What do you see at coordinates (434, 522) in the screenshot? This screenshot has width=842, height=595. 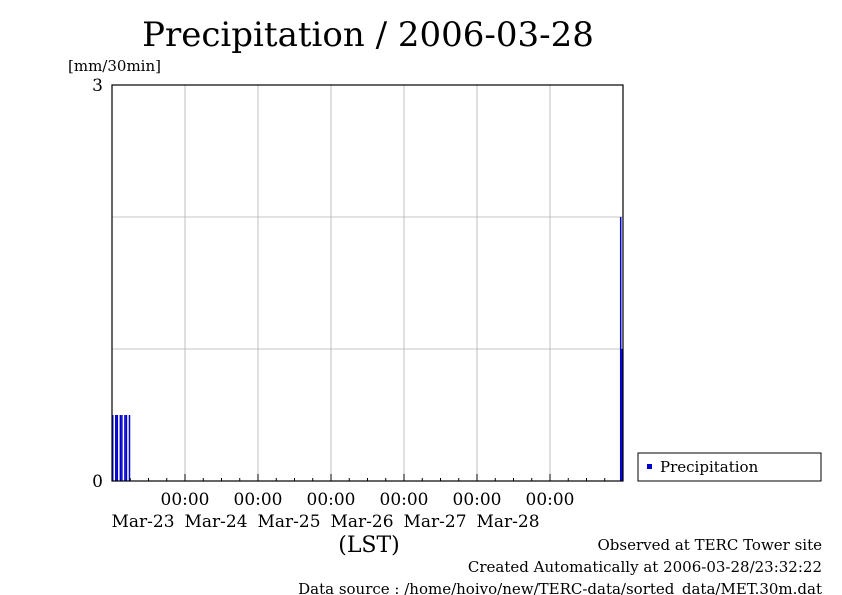 I see `x-tick-date-label: Mar-27` at bounding box center [434, 522].